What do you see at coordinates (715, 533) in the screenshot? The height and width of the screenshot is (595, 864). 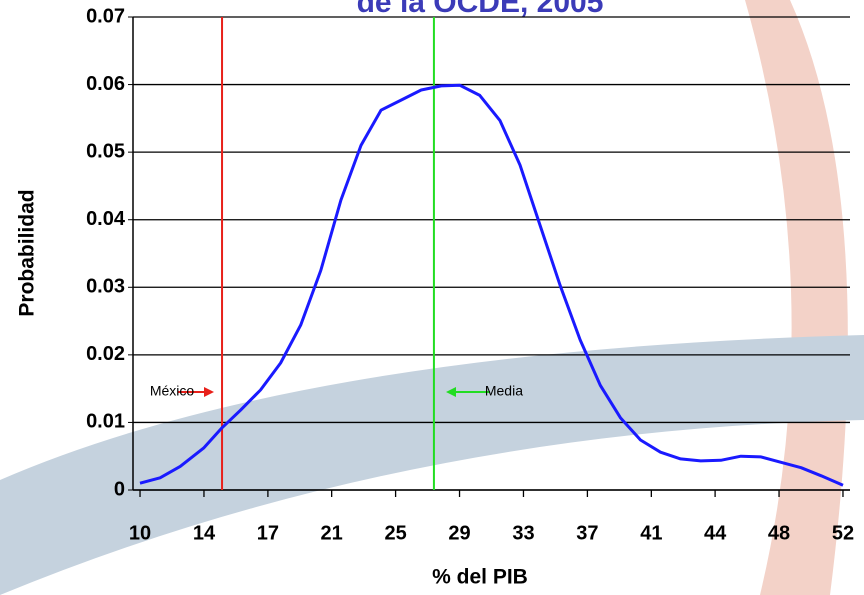 I see `x-tick-label: 44` at bounding box center [715, 533].